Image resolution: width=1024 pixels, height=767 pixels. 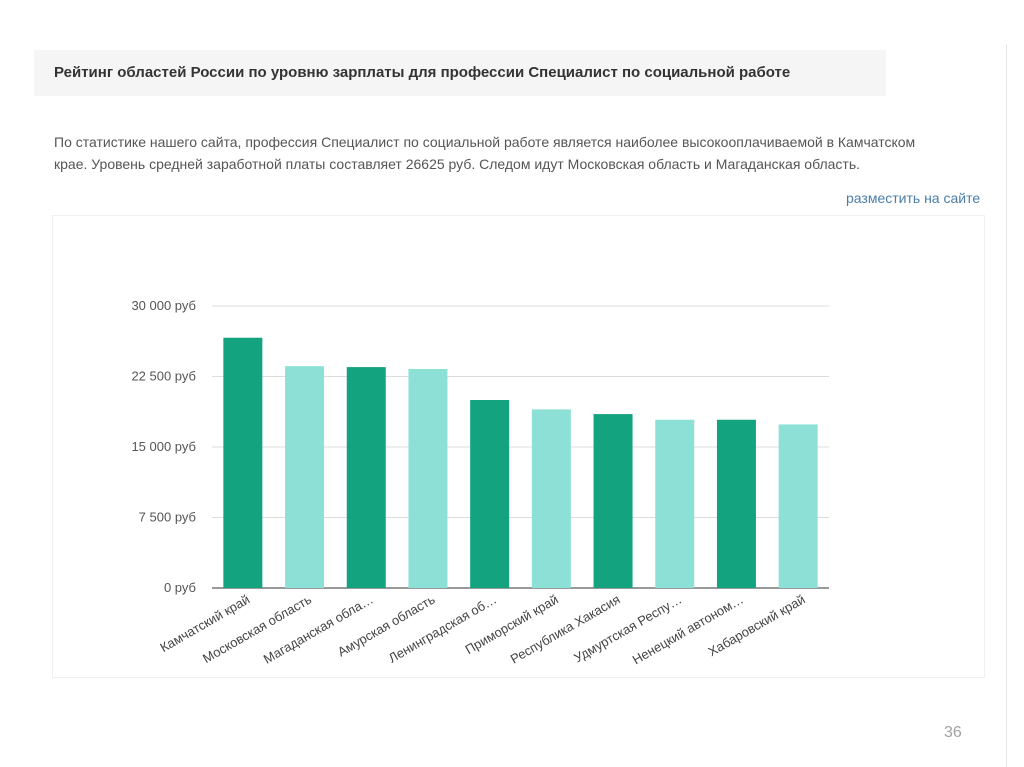 I want to click on y-tick-label: 0 руб, so click(x=180, y=587).